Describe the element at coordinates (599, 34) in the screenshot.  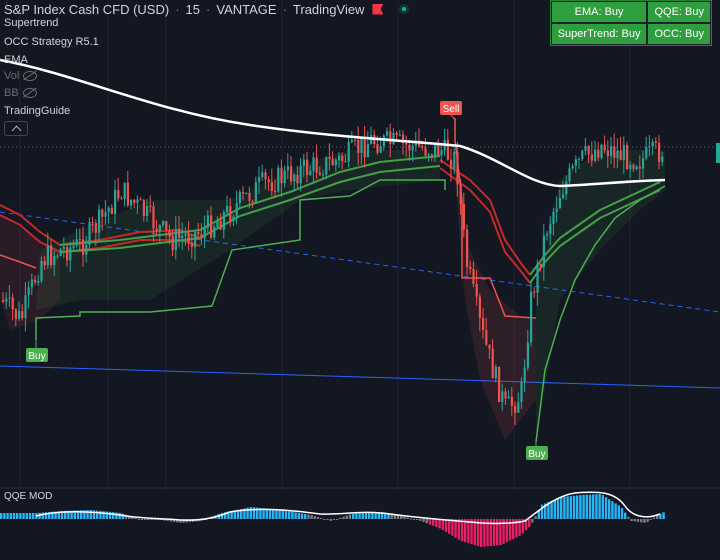
I see `signal-supertrend: SuperTrend: Buy` at that location.